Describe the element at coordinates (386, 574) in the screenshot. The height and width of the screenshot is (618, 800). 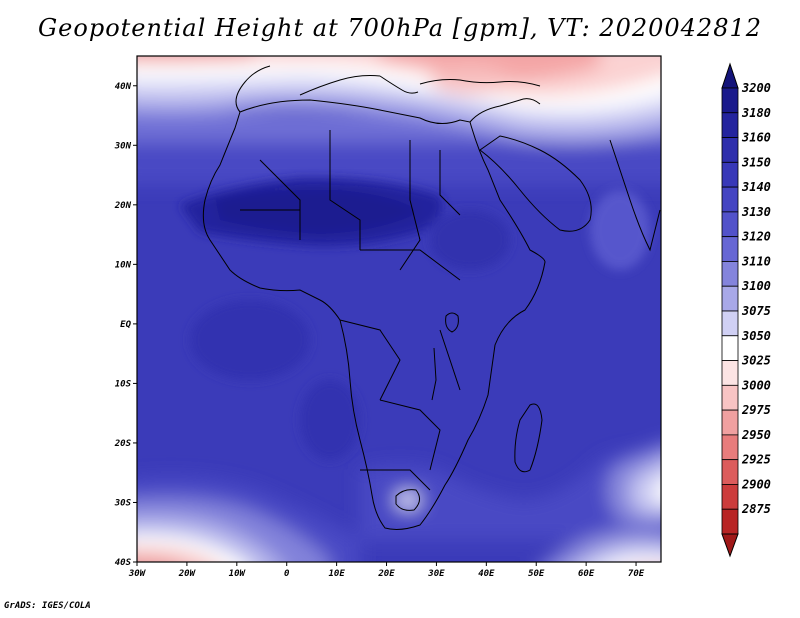
I see `lon-tick-label: 20E` at that location.